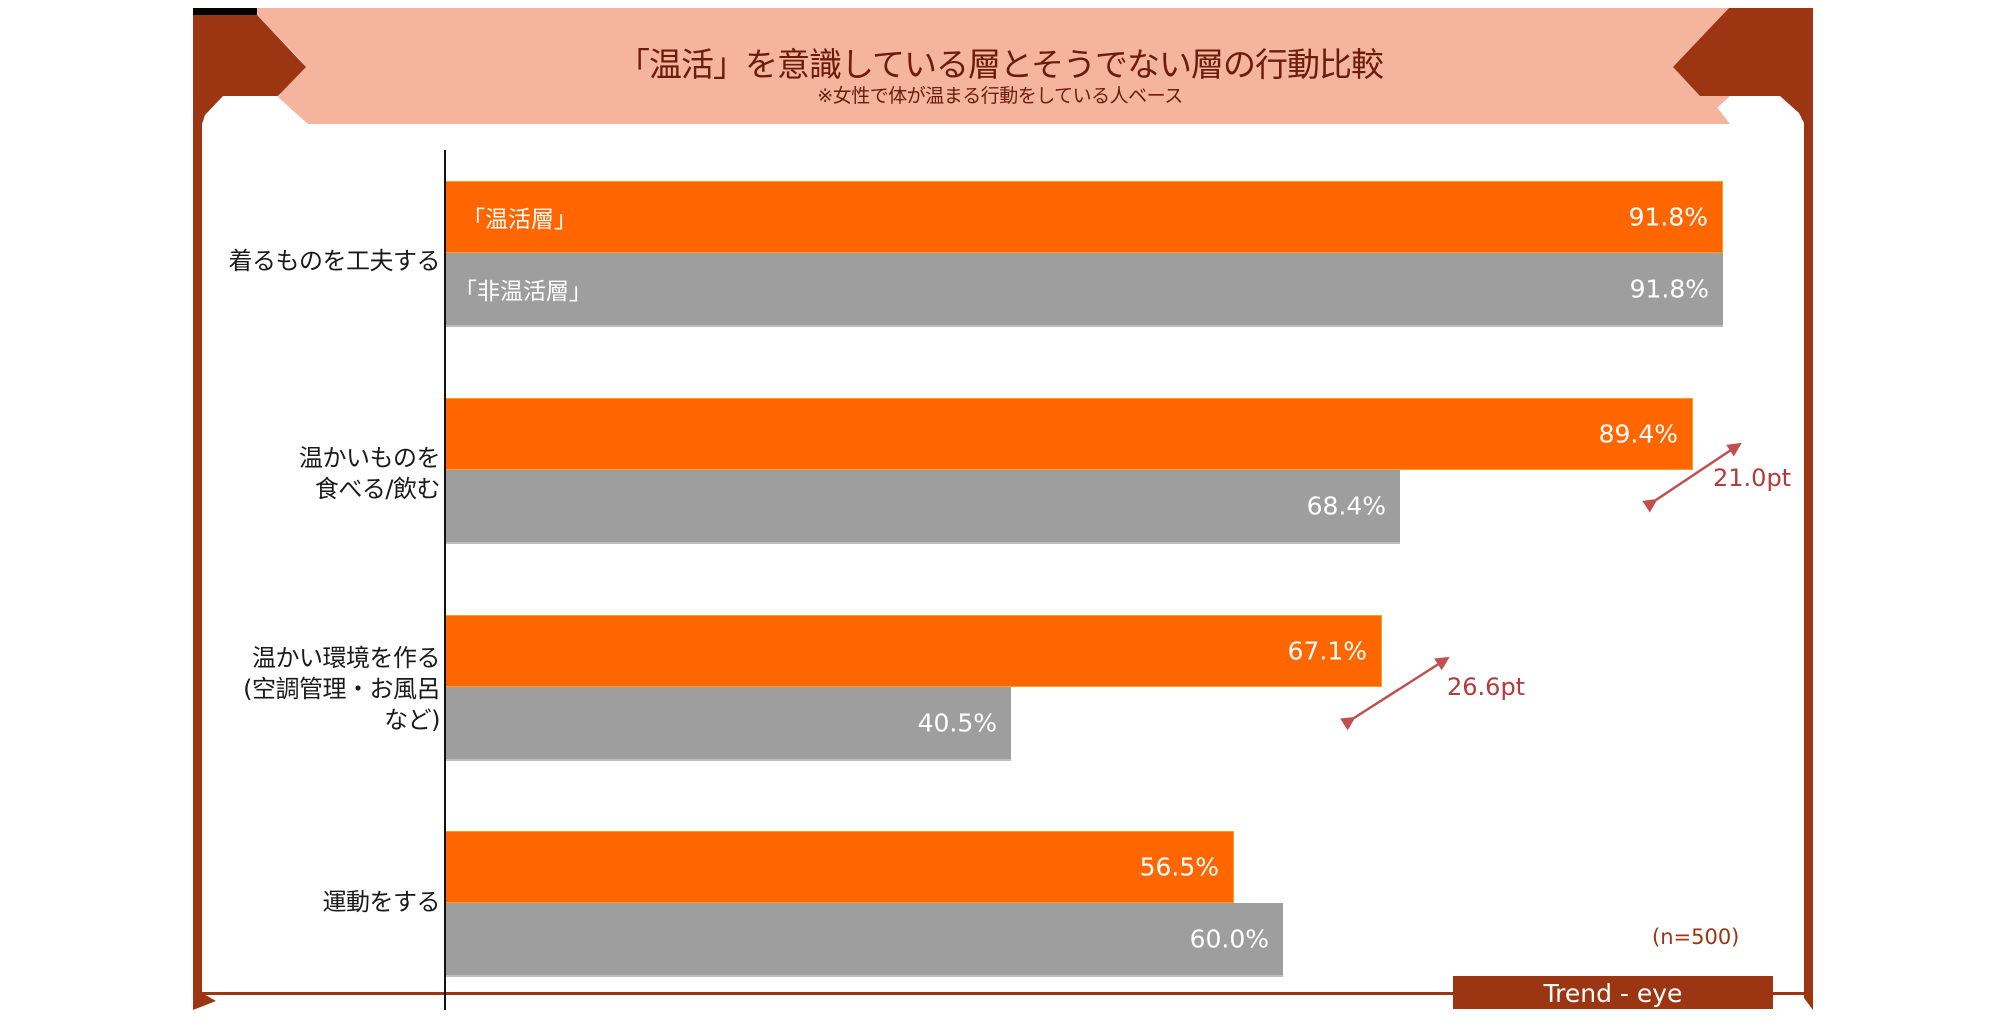  Describe the element at coordinates (1613, 992) in the screenshot. I see `brand-badge: Trend - eye` at that location.